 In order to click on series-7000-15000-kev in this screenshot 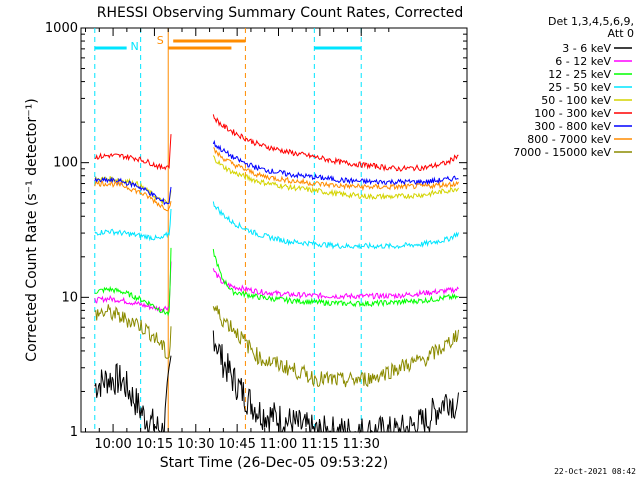, I will do `click(276, 346)`.